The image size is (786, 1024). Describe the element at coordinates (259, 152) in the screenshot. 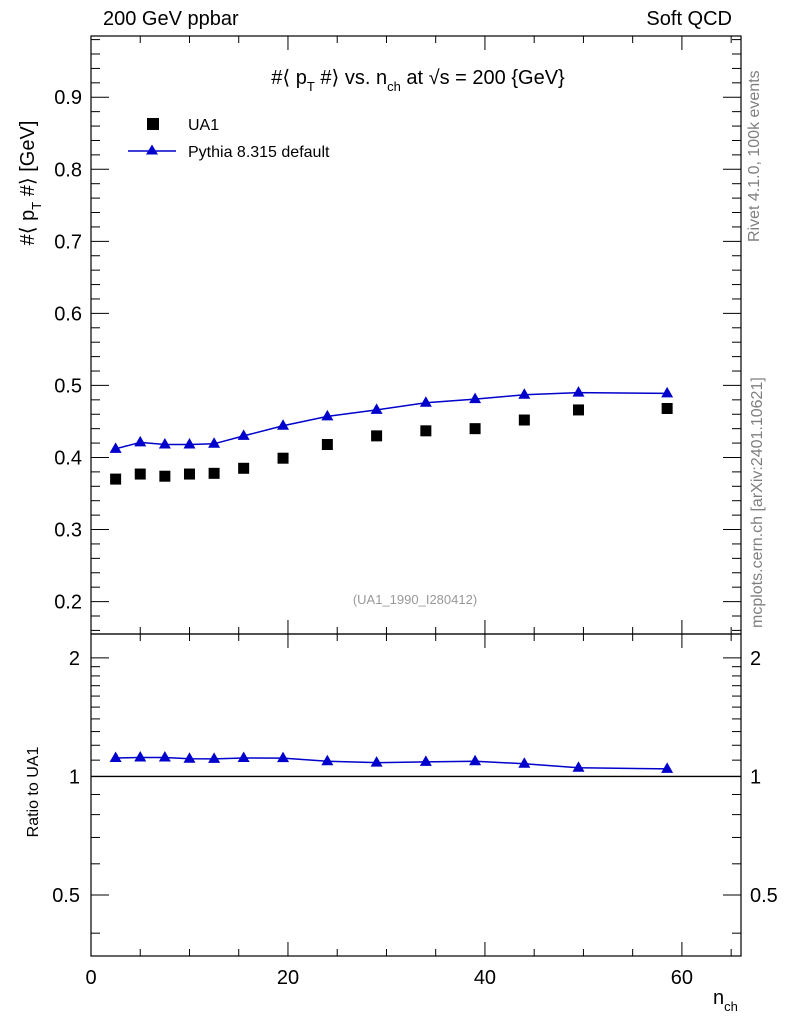

I see `legend-pythia-label: Pythia 8.315 default` at that location.